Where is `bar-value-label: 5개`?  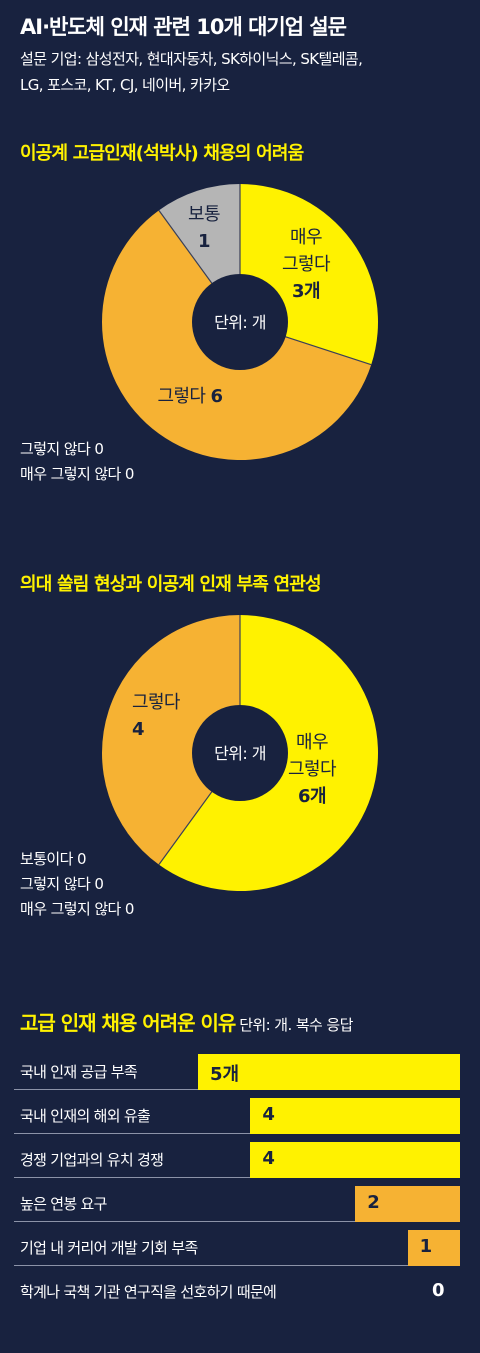 bar-value-label: 5개 is located at coordinates (225, 1074).